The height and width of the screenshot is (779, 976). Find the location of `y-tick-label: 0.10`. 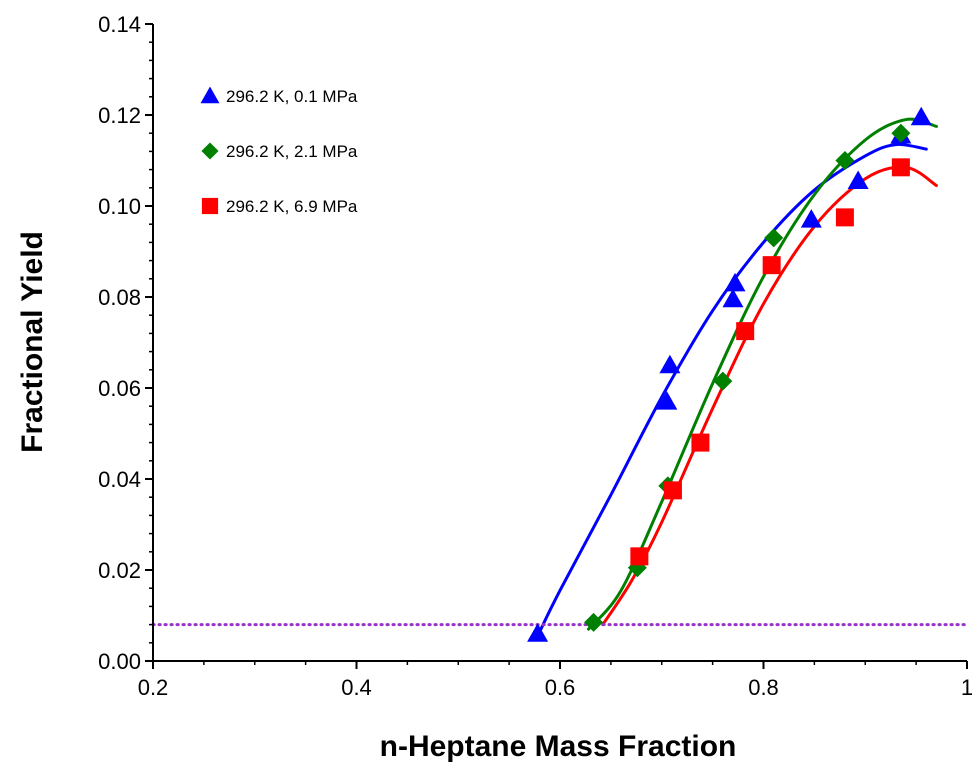

y-tick-label: 0.10 is located at coordinates (119, 206).